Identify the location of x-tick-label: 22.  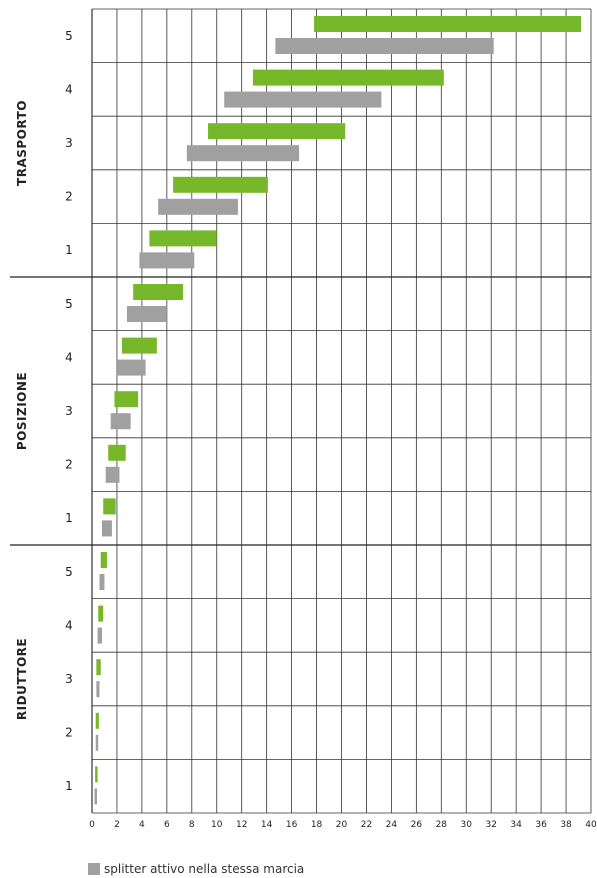
(366, 825).